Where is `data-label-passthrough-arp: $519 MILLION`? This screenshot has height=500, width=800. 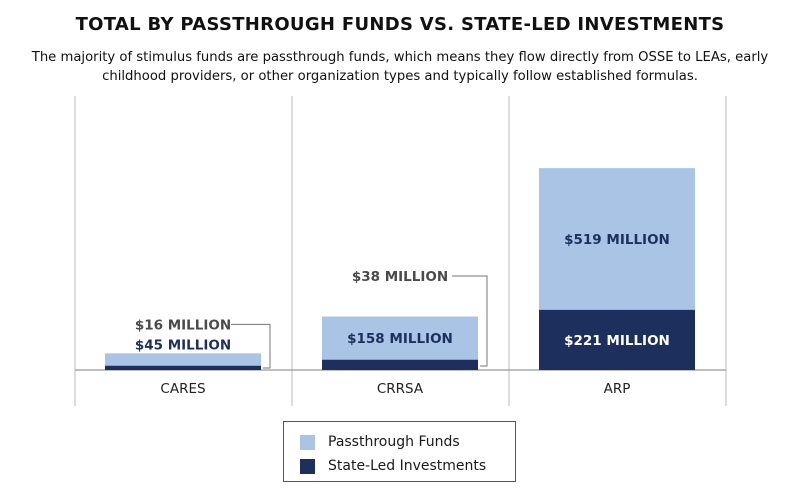
data-label-passthrough-arp: $519 MILLION is located at coordinates (617, 240).